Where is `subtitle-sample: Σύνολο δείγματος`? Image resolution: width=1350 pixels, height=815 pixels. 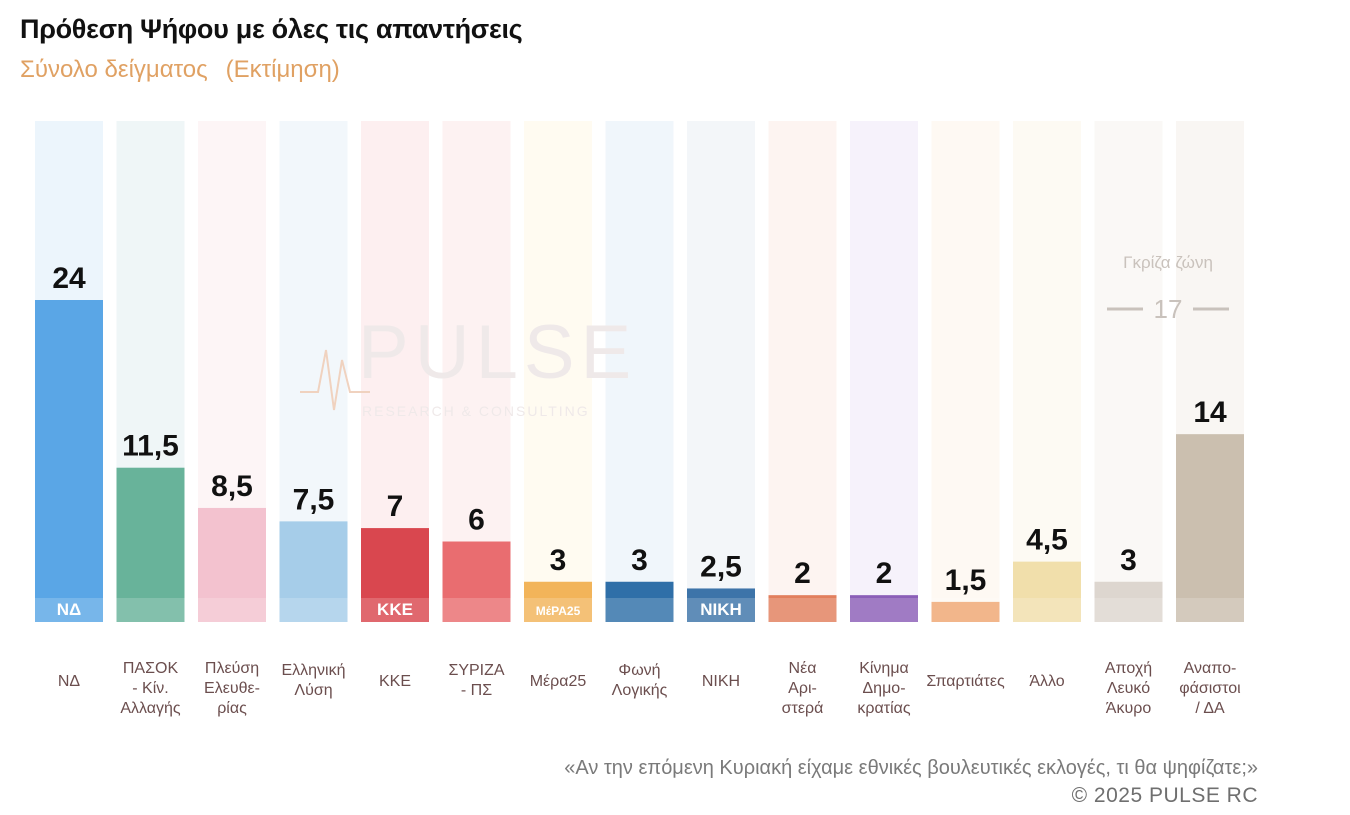
subtitle-sample: Σύνολο δείγματος is located at coordinates (114, 69).